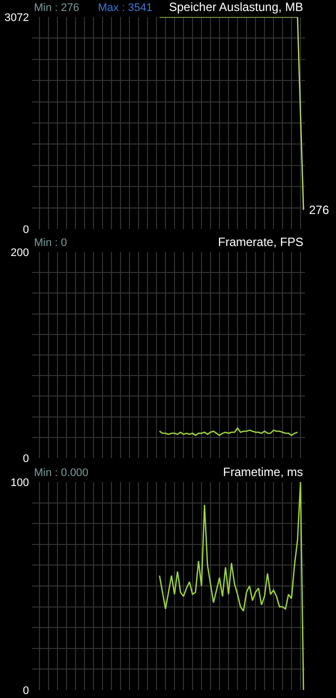 The image size is (336, 698). I want to click on y-tick-label: 3072, so click(16, 18).